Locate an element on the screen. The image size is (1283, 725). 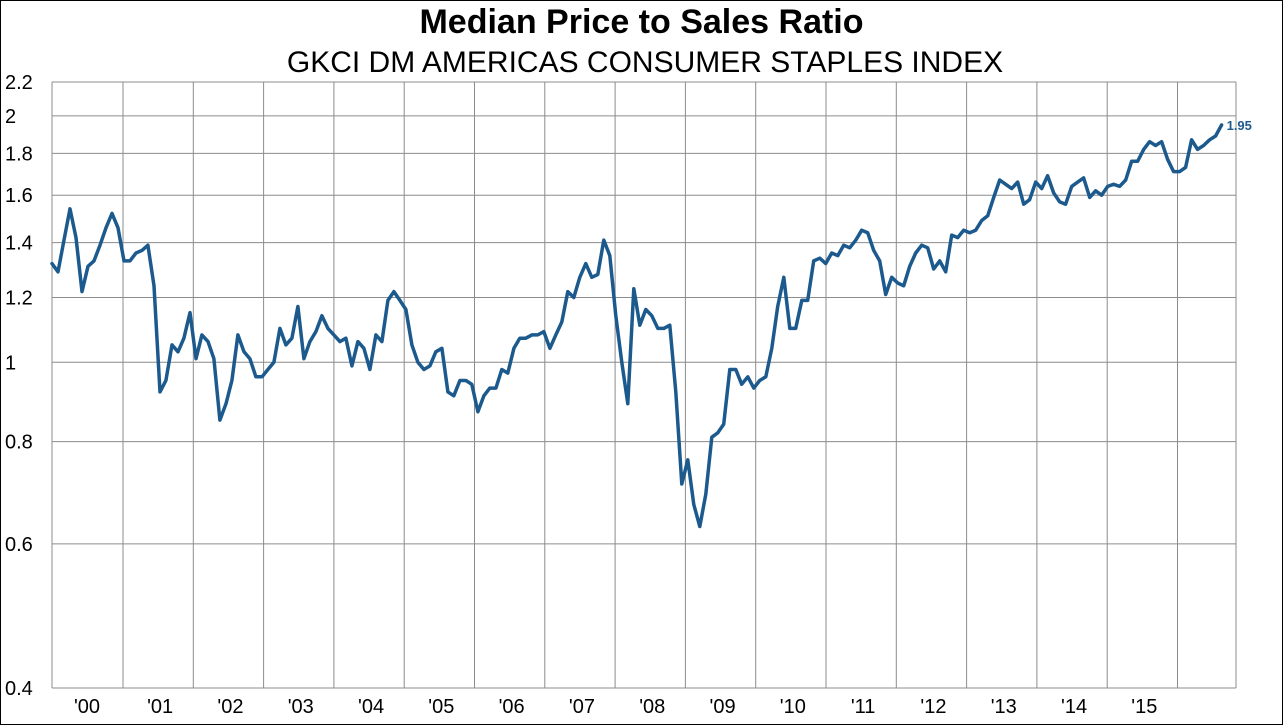
x-tick-label: '05 is located at coordinates (441, 707).